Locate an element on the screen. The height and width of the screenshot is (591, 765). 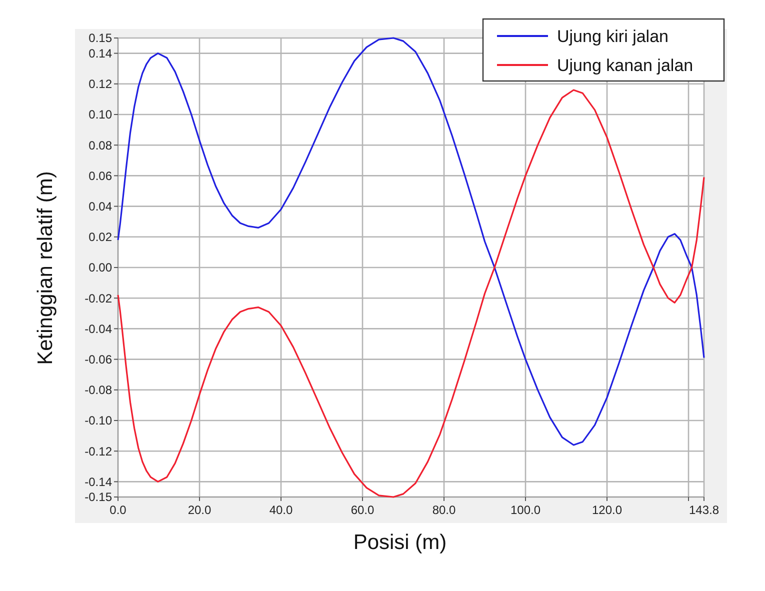
x-tick-label: 60.0 is located at coordinates (362, 510).